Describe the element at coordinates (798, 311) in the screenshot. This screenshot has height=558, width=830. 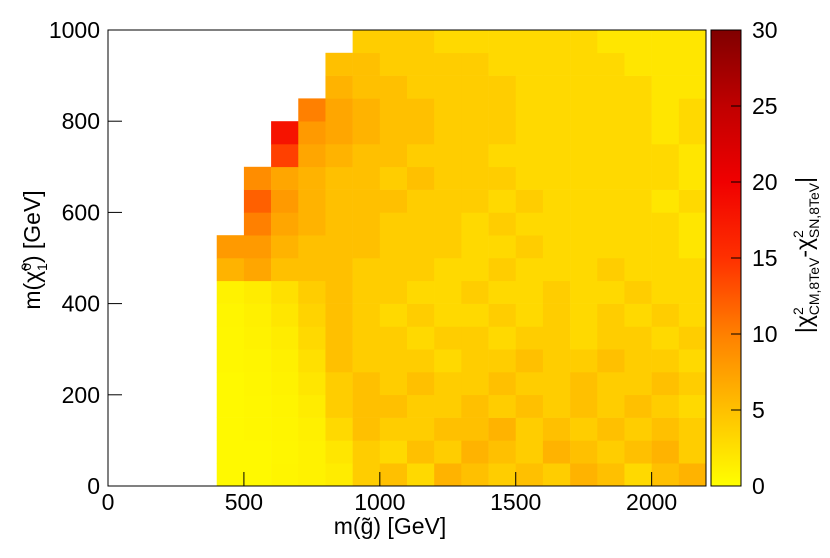
I see `z-label-sup: 2` at that location.